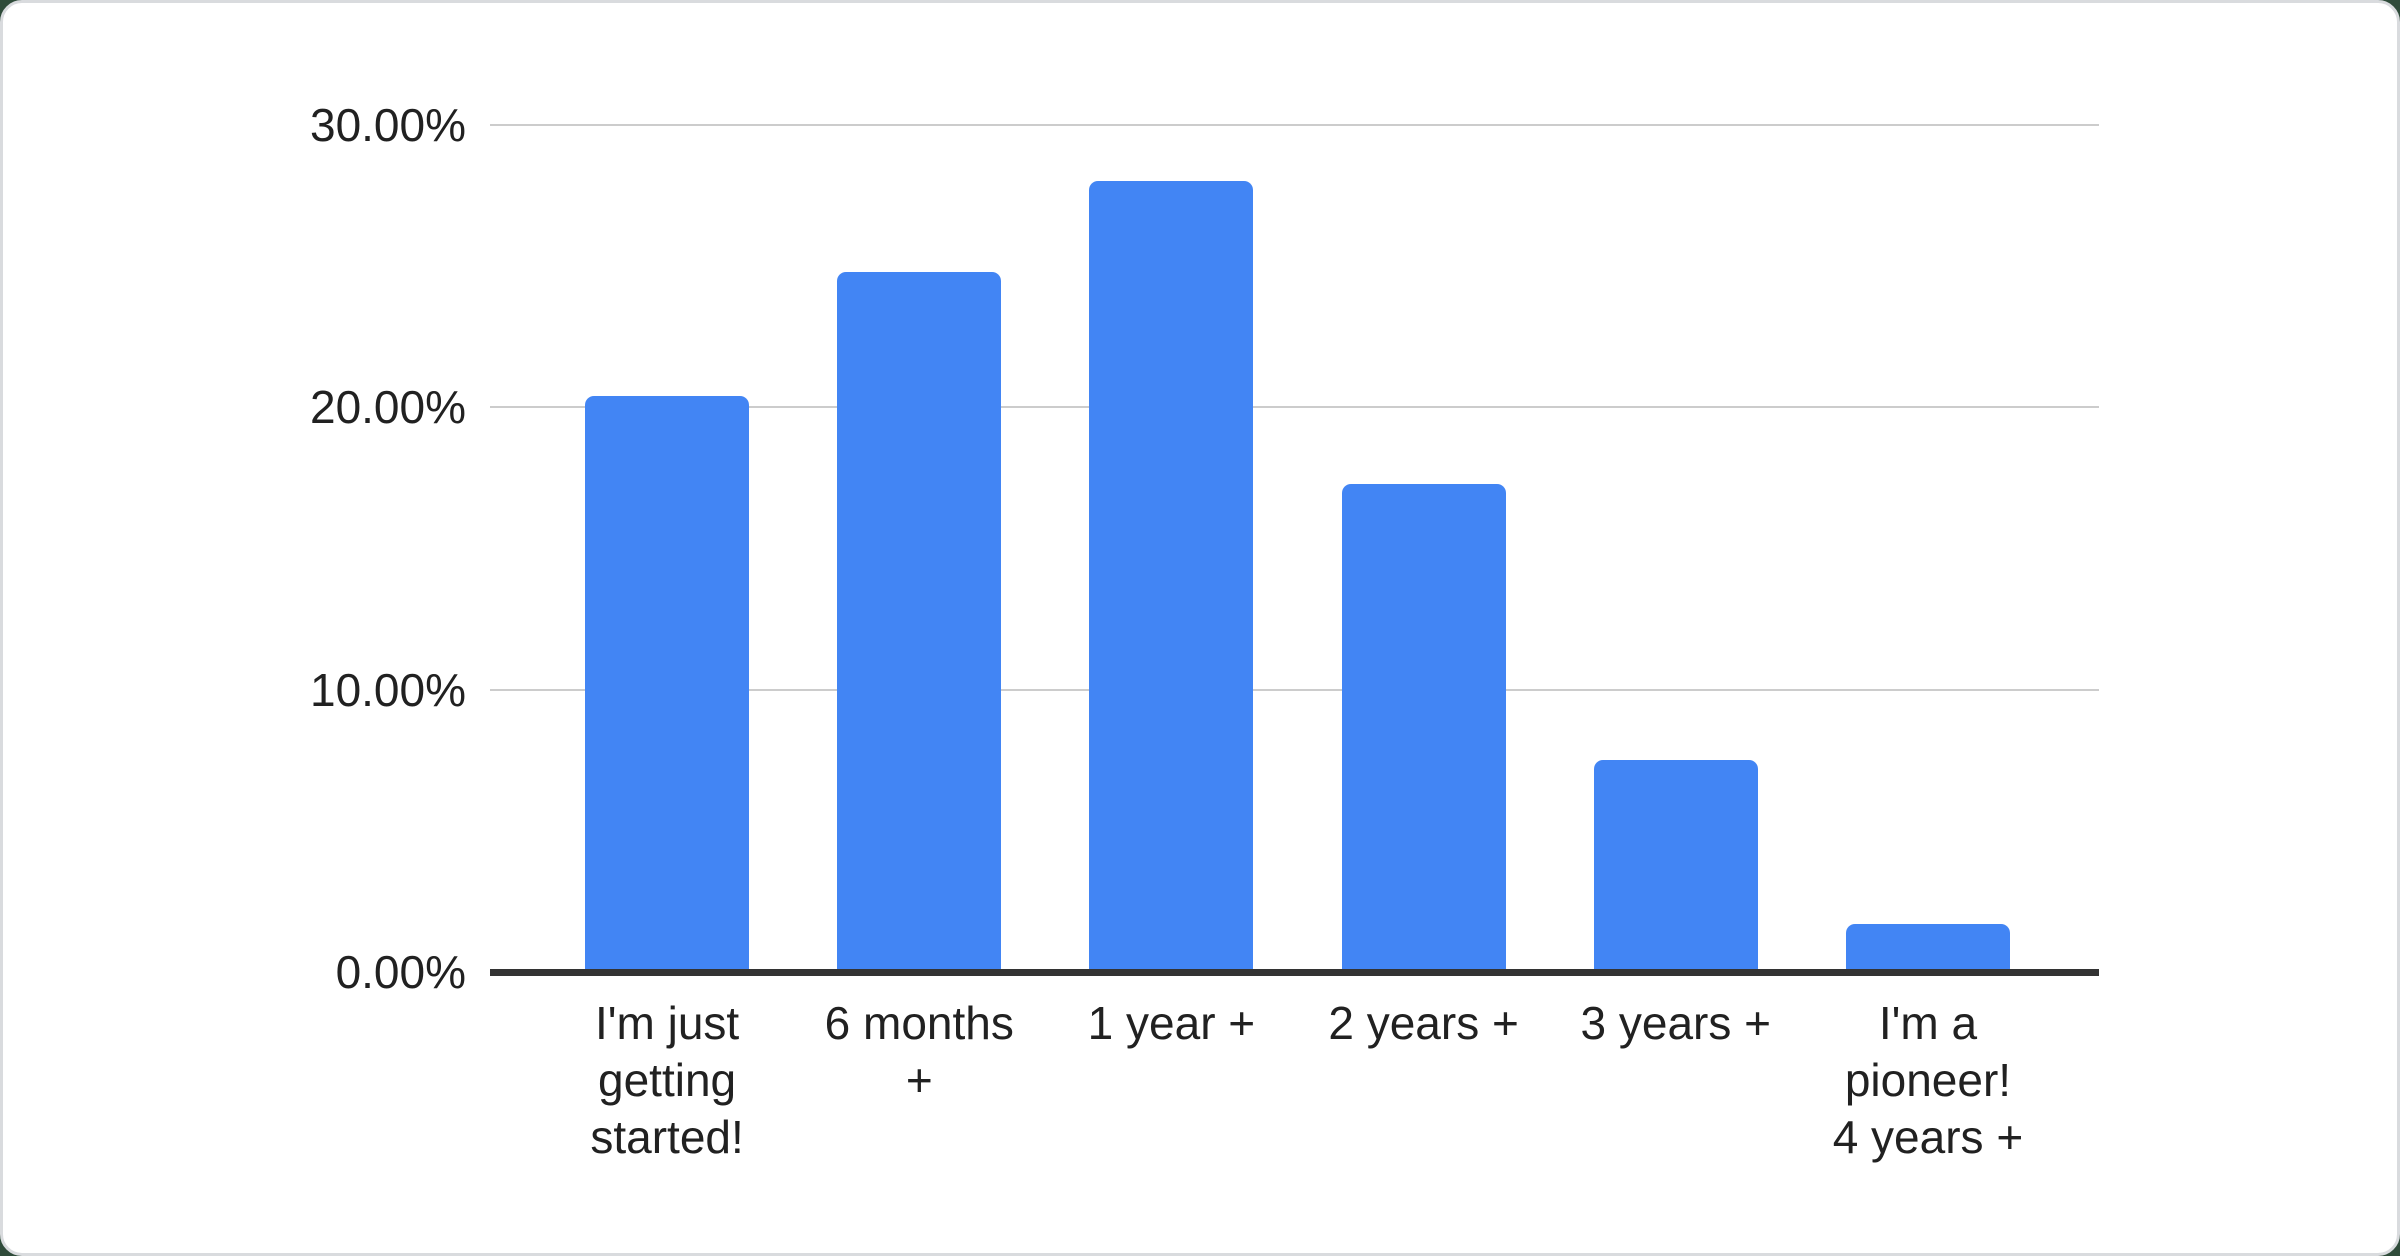 Image resolution: width=2400 pixels, height=1256 pixels. What do you see at coordinates (919, 1051) in the screenshot?
I see `x-axis-label: 6 months +` at bounding box center [919, 1051].